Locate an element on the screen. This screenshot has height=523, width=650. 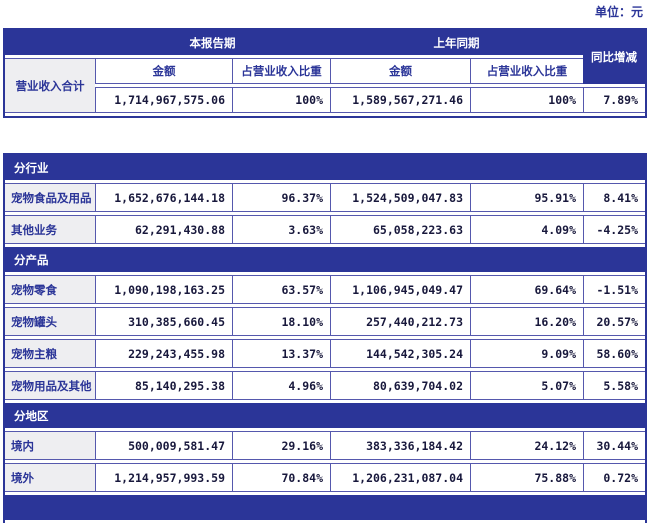
current-amount: 310,385,660.45 is located at coordinates (163, 321).